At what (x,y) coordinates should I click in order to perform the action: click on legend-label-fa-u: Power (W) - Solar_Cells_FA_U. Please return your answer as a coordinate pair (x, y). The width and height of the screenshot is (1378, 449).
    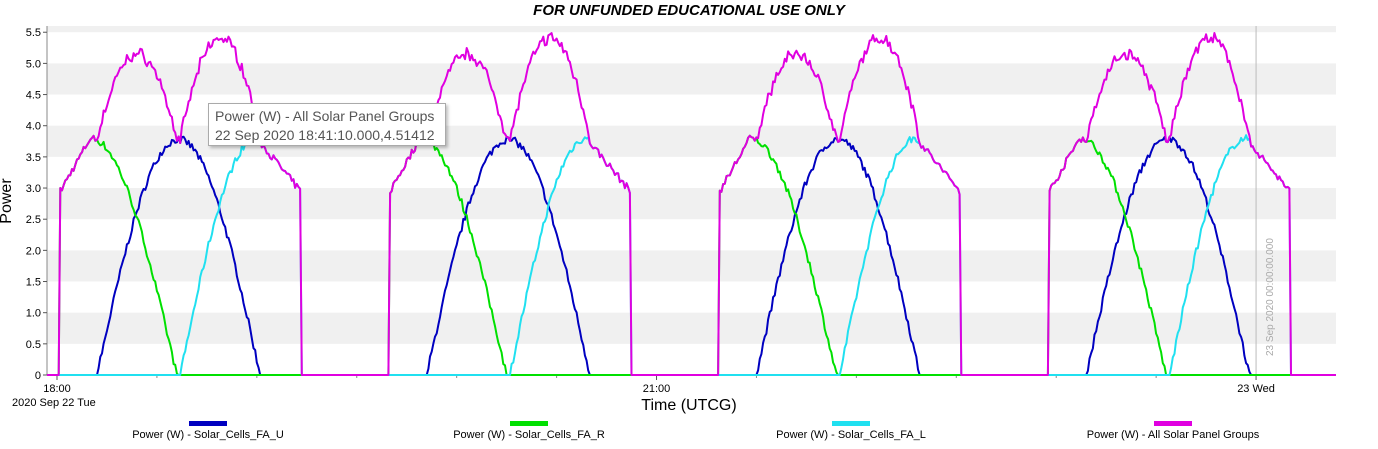
    Looking at the image, I should click on (208, 435).